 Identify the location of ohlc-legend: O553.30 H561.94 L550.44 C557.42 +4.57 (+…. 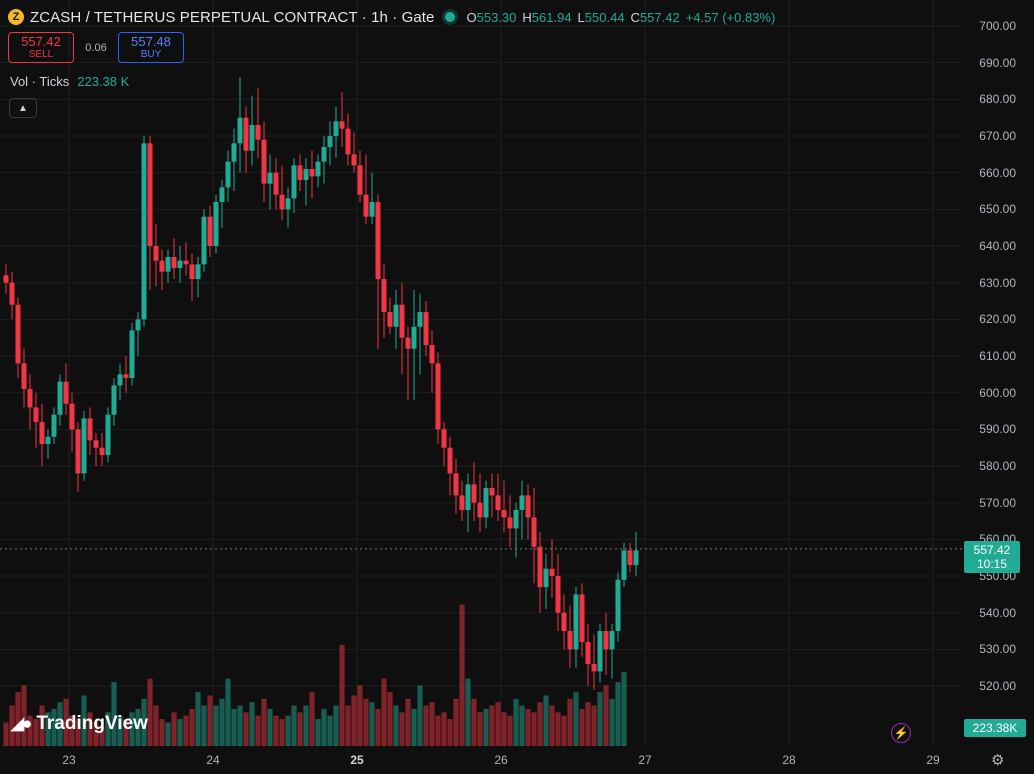
(621, 17).